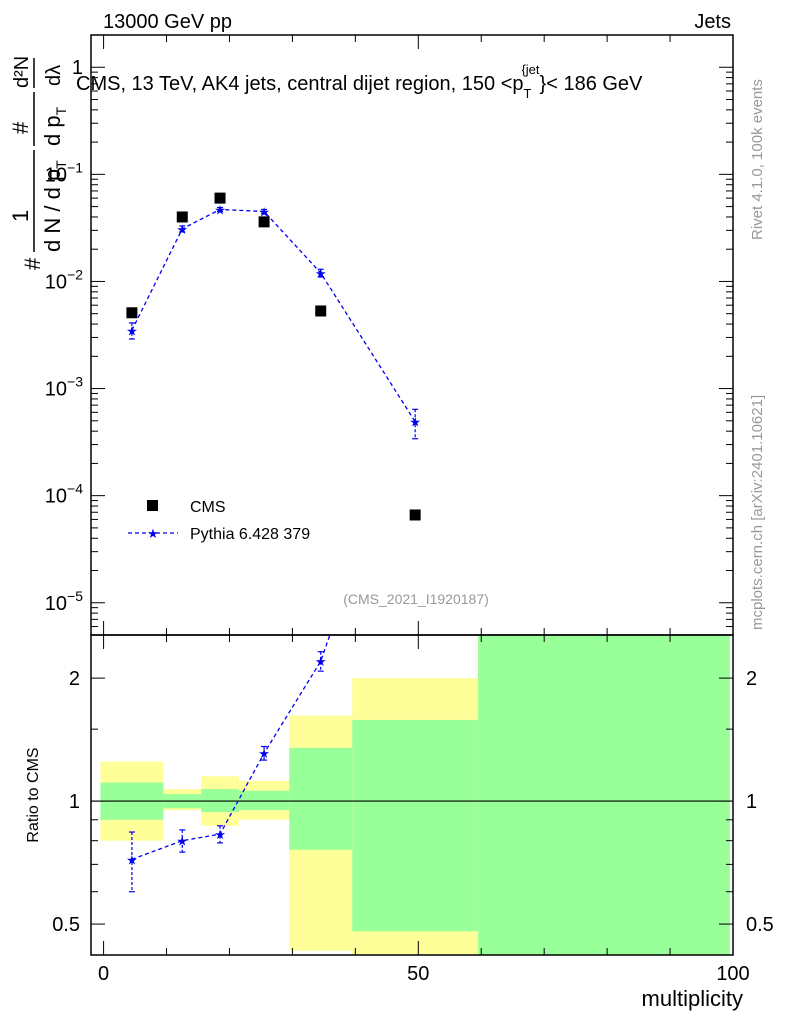  I want to click on ratio-y-tick-label-right: 0.5, so click(760, 925).